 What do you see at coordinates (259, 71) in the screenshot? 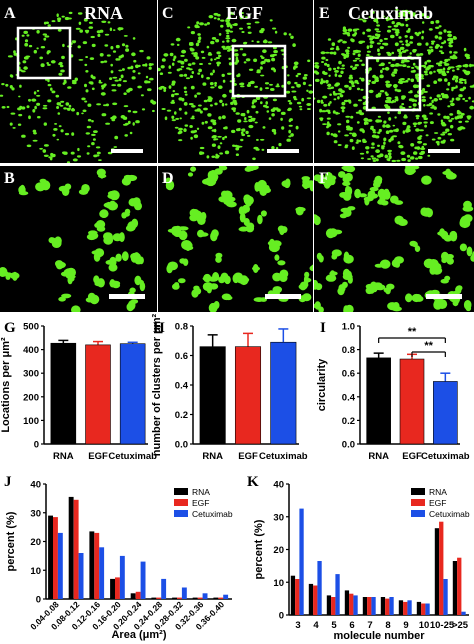
I see `zoom-box` at bounding box center [259, 71].